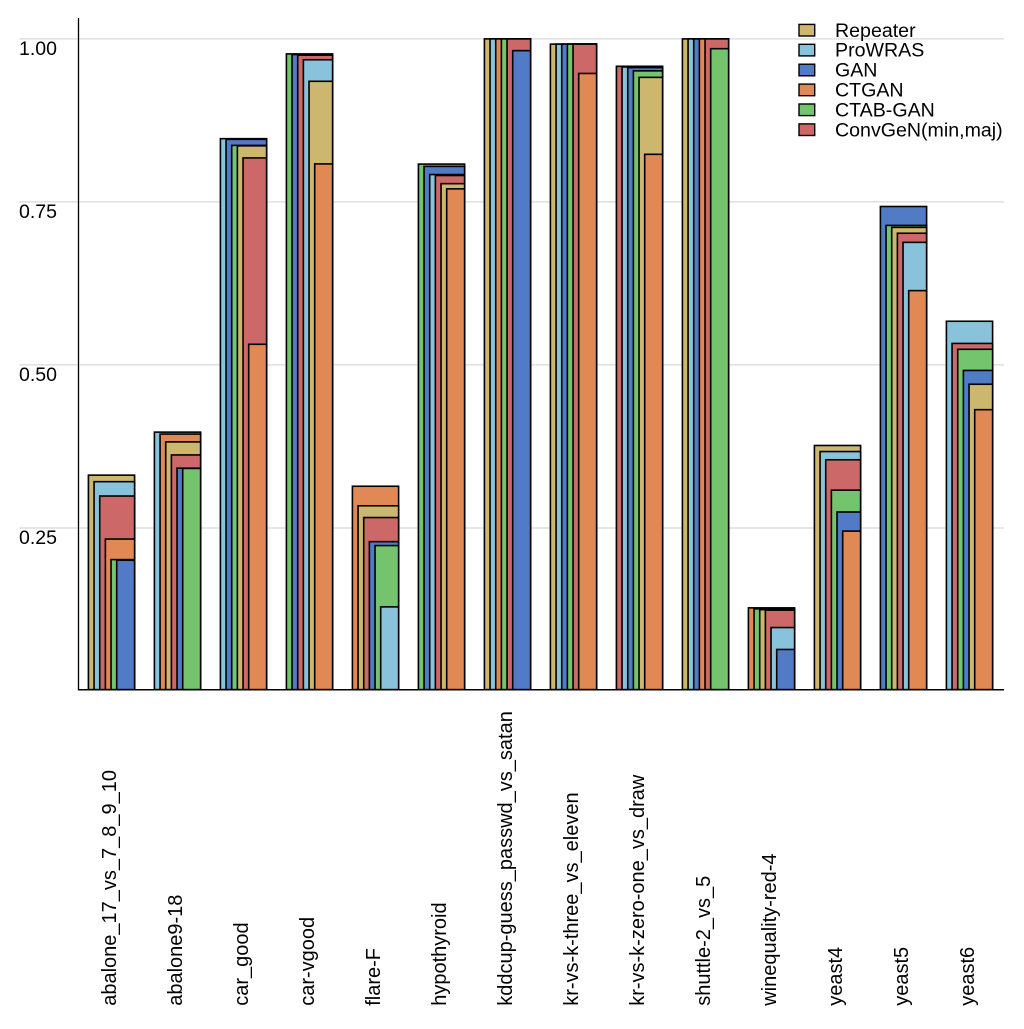  I want to click on svg-text: shuttle-2_vs_5, so click(704, 941).